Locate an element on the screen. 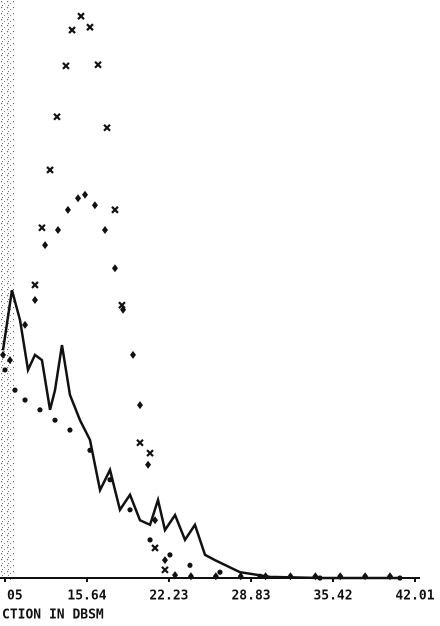 Image resolution: width=440 pixels, height=626 pixels. x-tick-label: 05 is located at coordinates (15, 596).